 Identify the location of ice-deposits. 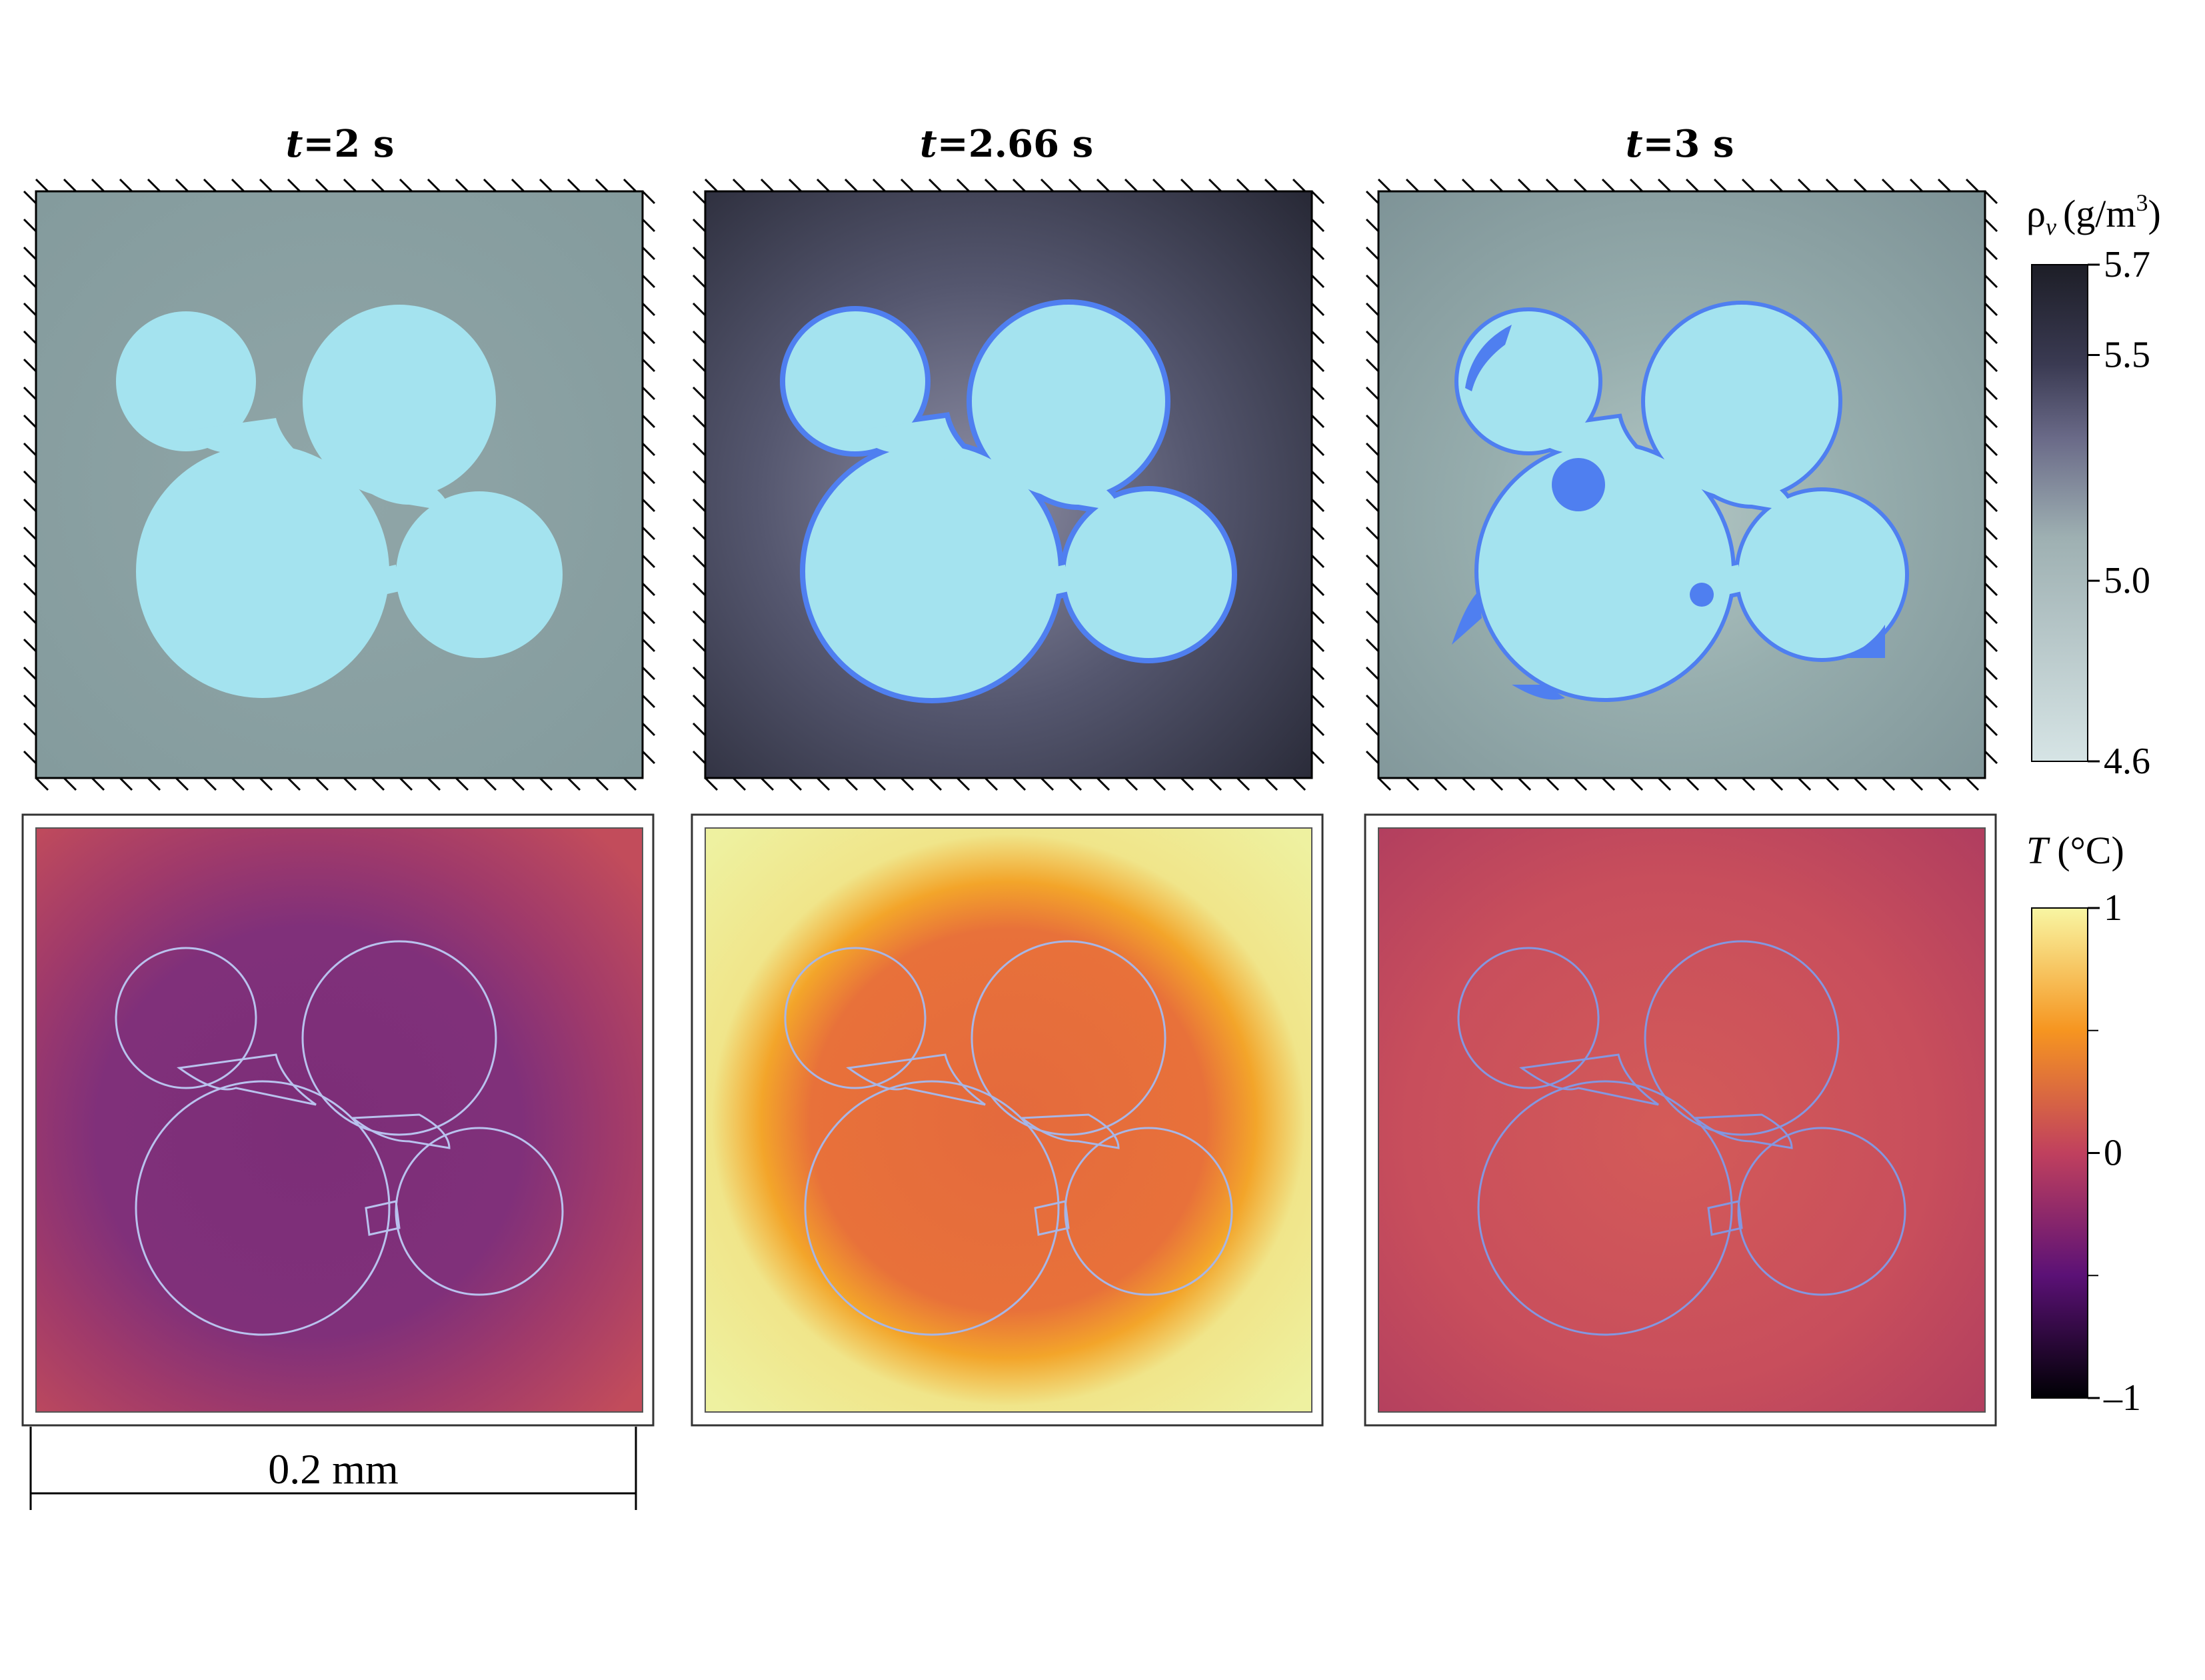
(1668, 512).